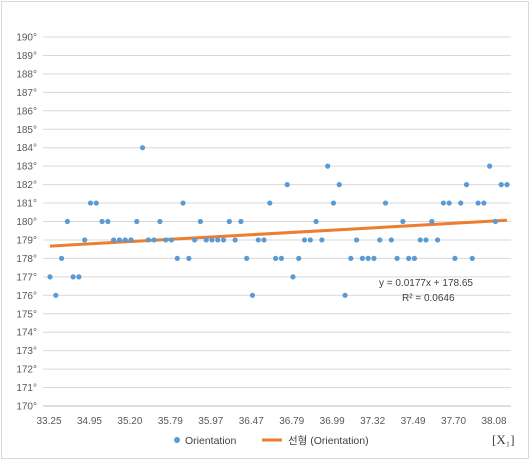 The width and height of the screenshot is (532, 462). Describe the element at coordinates (428, 298) in the screenshot. I see `r-squared-label: R² = 0.0646` at that location.